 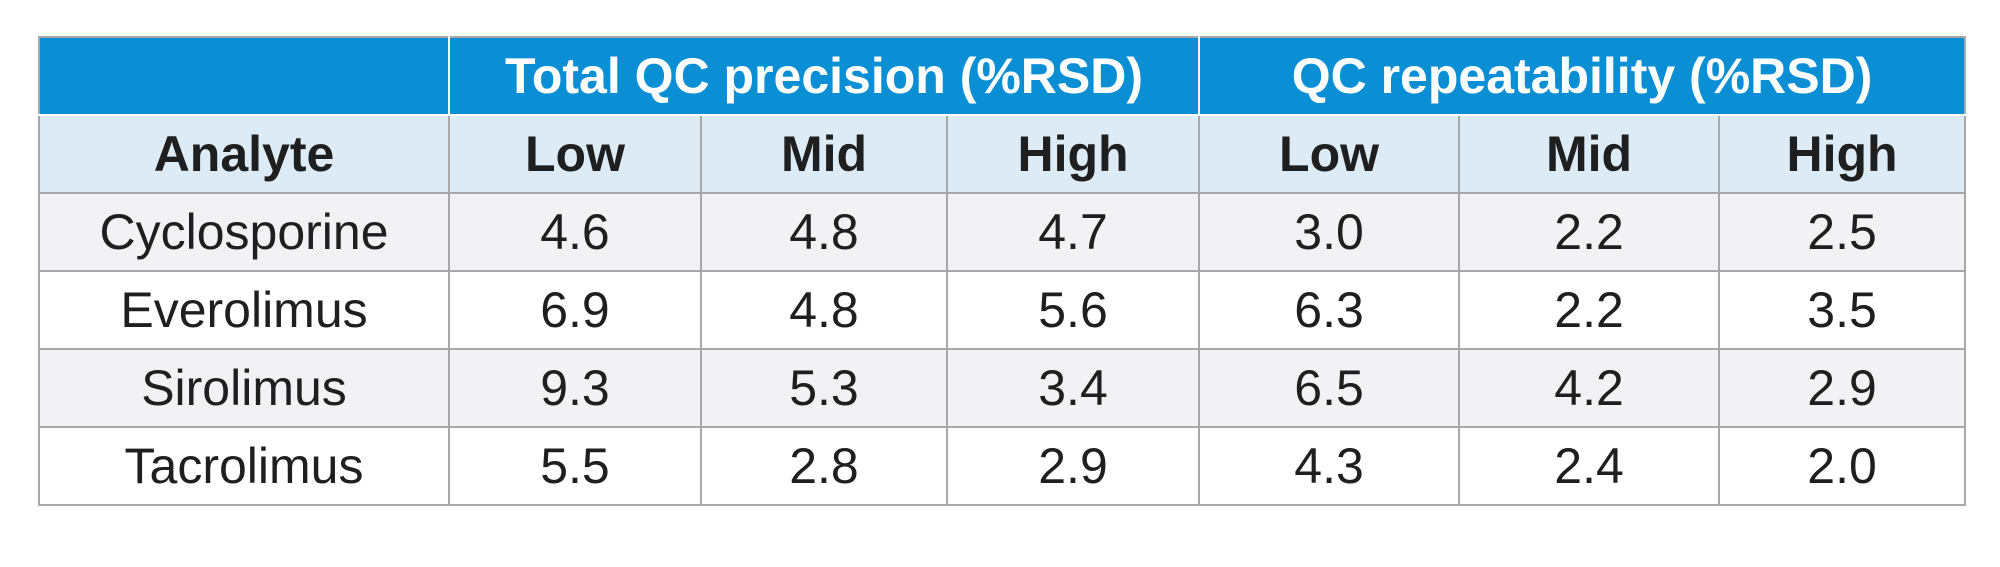 What do you see at coordinates (1842, 466) in the screenshot?
I see `value-cell: 2.0` at bounding box center [1842, 466].